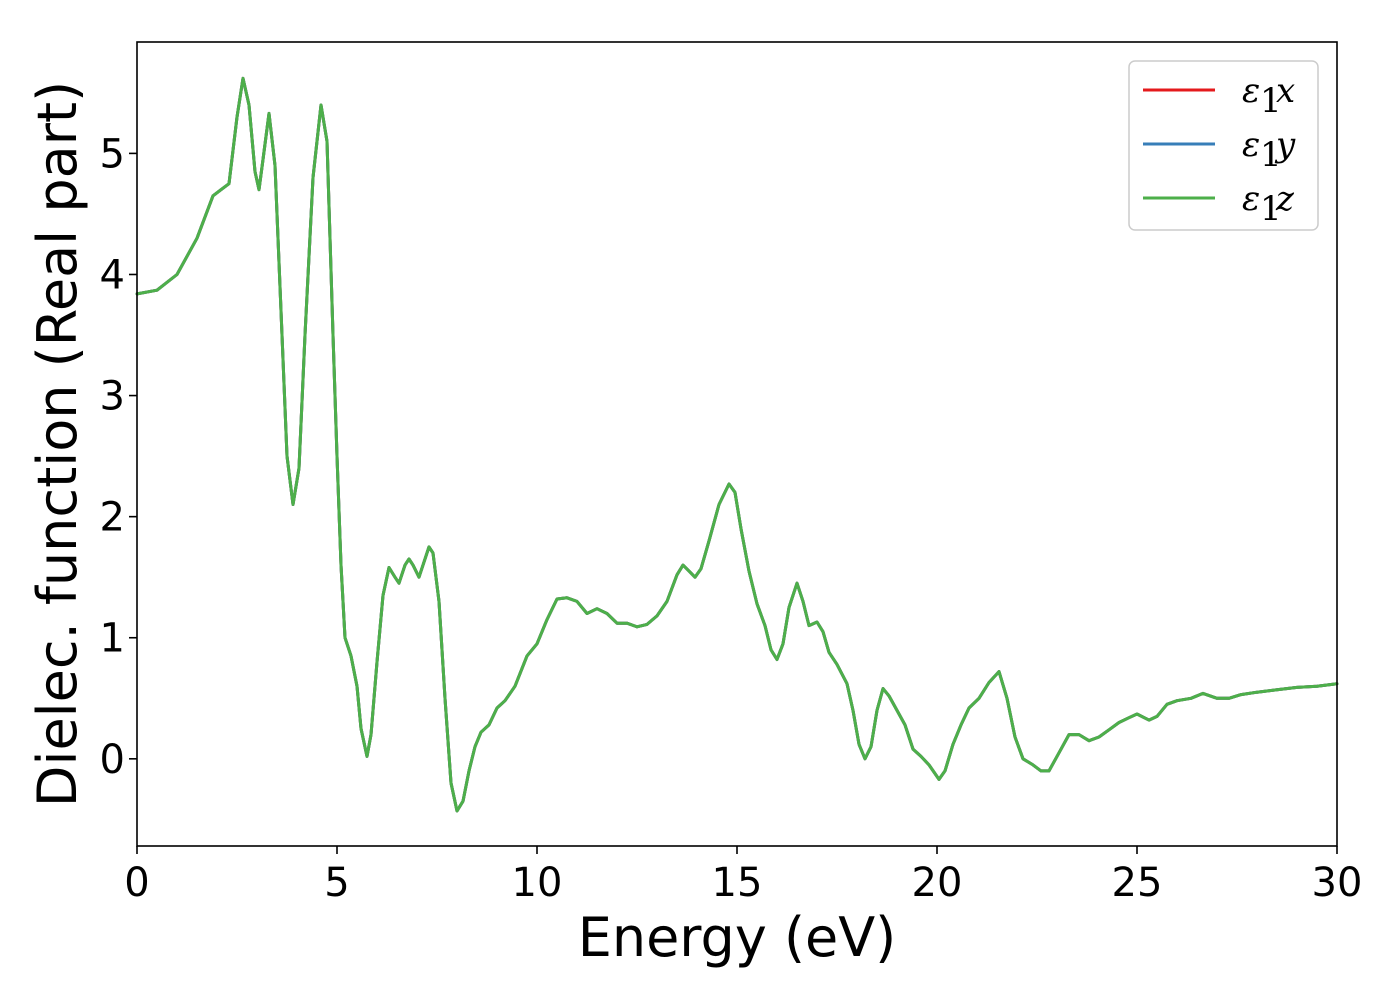  I want to click on x-tick-label: 0, so click(136, 883).